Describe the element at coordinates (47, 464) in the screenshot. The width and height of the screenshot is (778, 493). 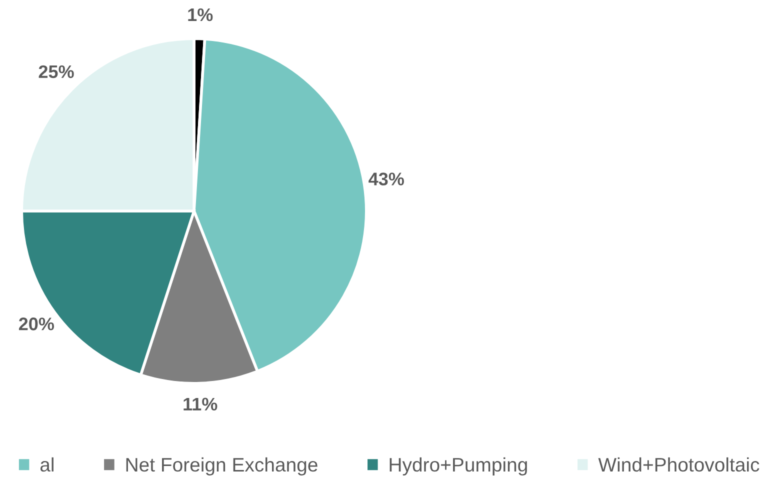
I see `legend-label: al` at that location.